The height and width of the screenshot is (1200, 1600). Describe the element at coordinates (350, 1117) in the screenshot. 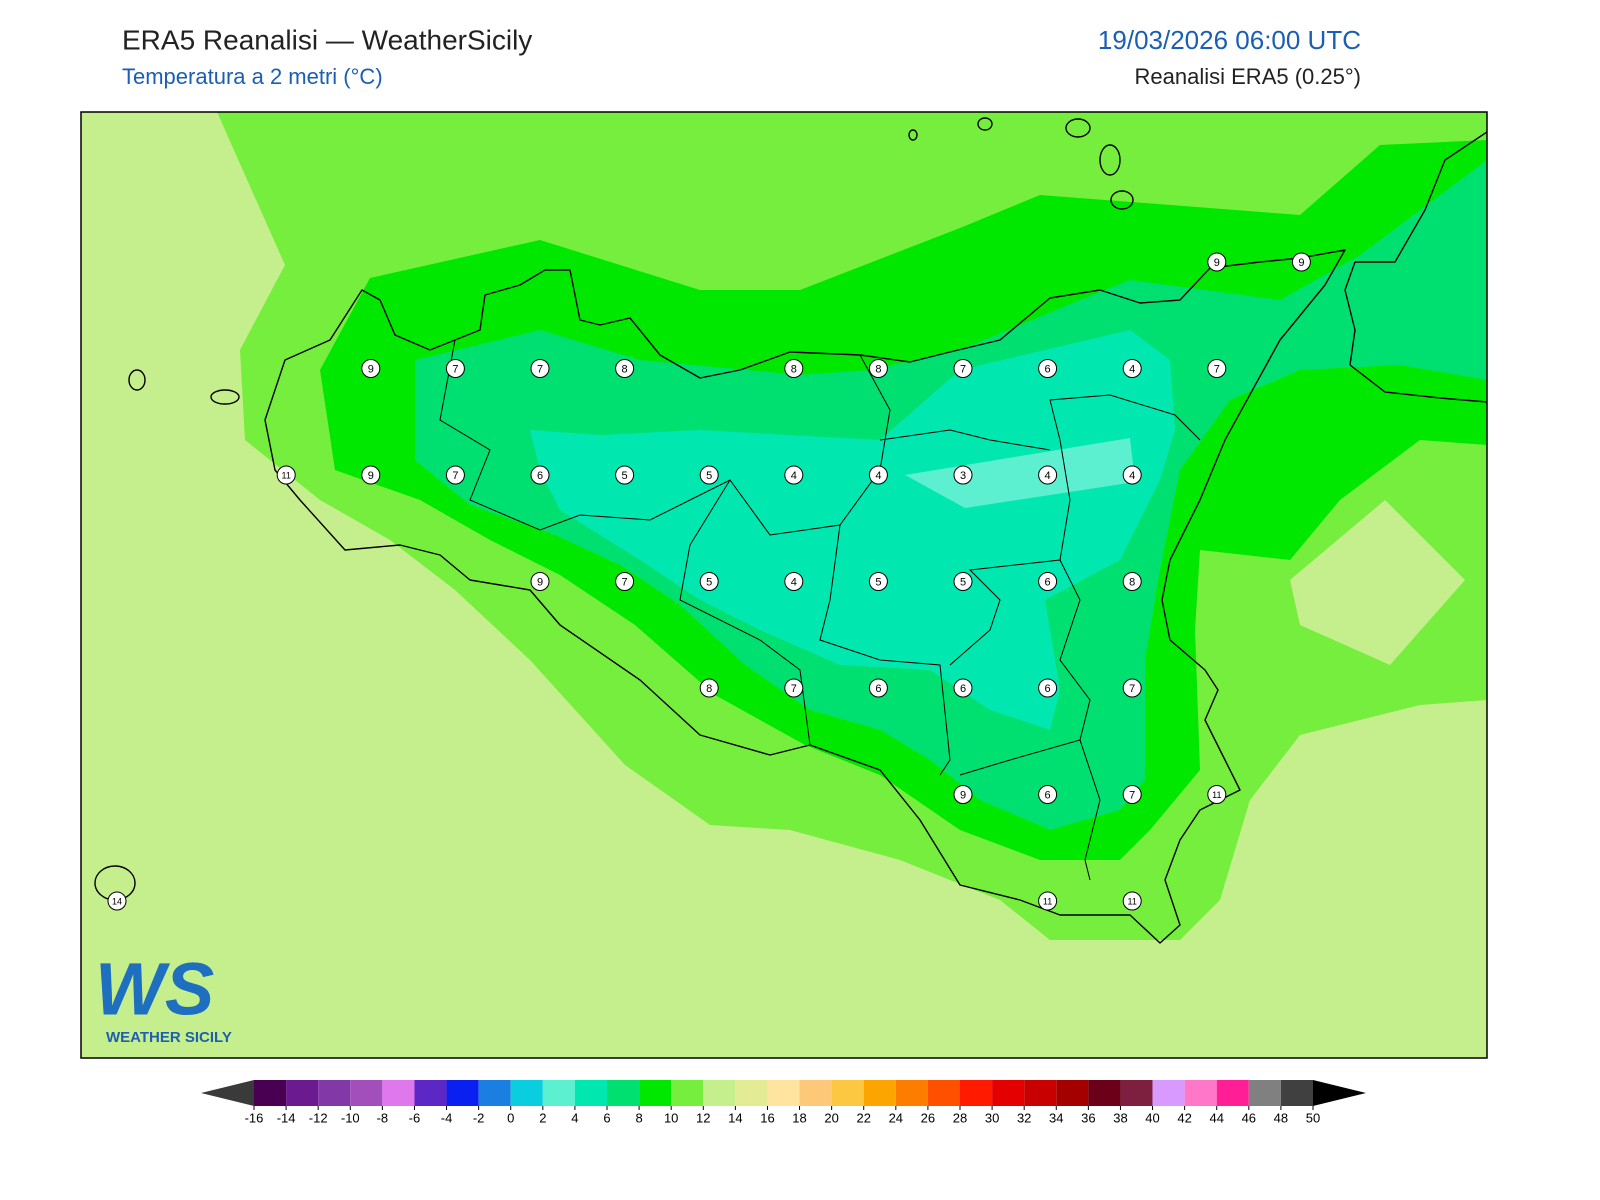

I see `colorbar-tick-label: -10` at that location.